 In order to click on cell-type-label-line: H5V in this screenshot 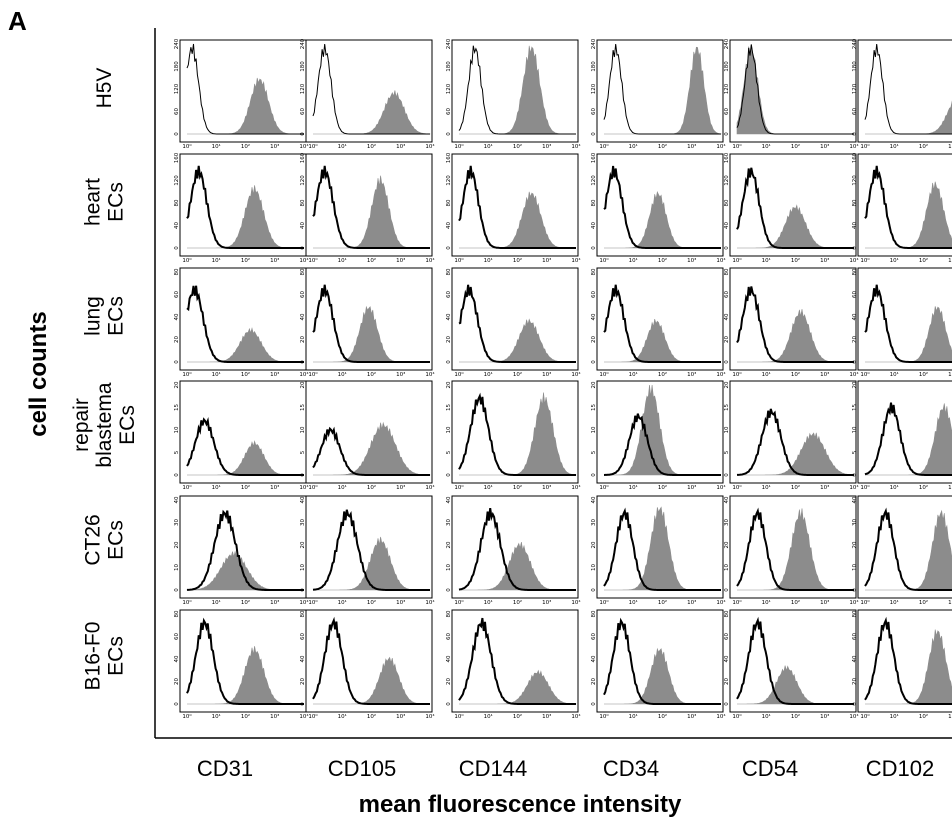, I will do `click(104, 88)`.